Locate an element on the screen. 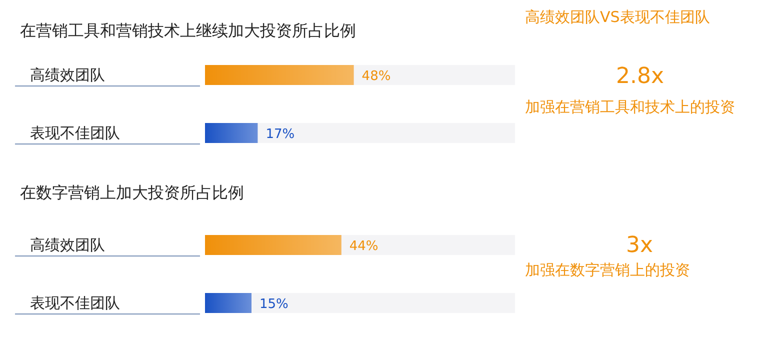 The width and height of the screenshot is (767, 349). data-label: 44% is located at coordinates (363, 246).